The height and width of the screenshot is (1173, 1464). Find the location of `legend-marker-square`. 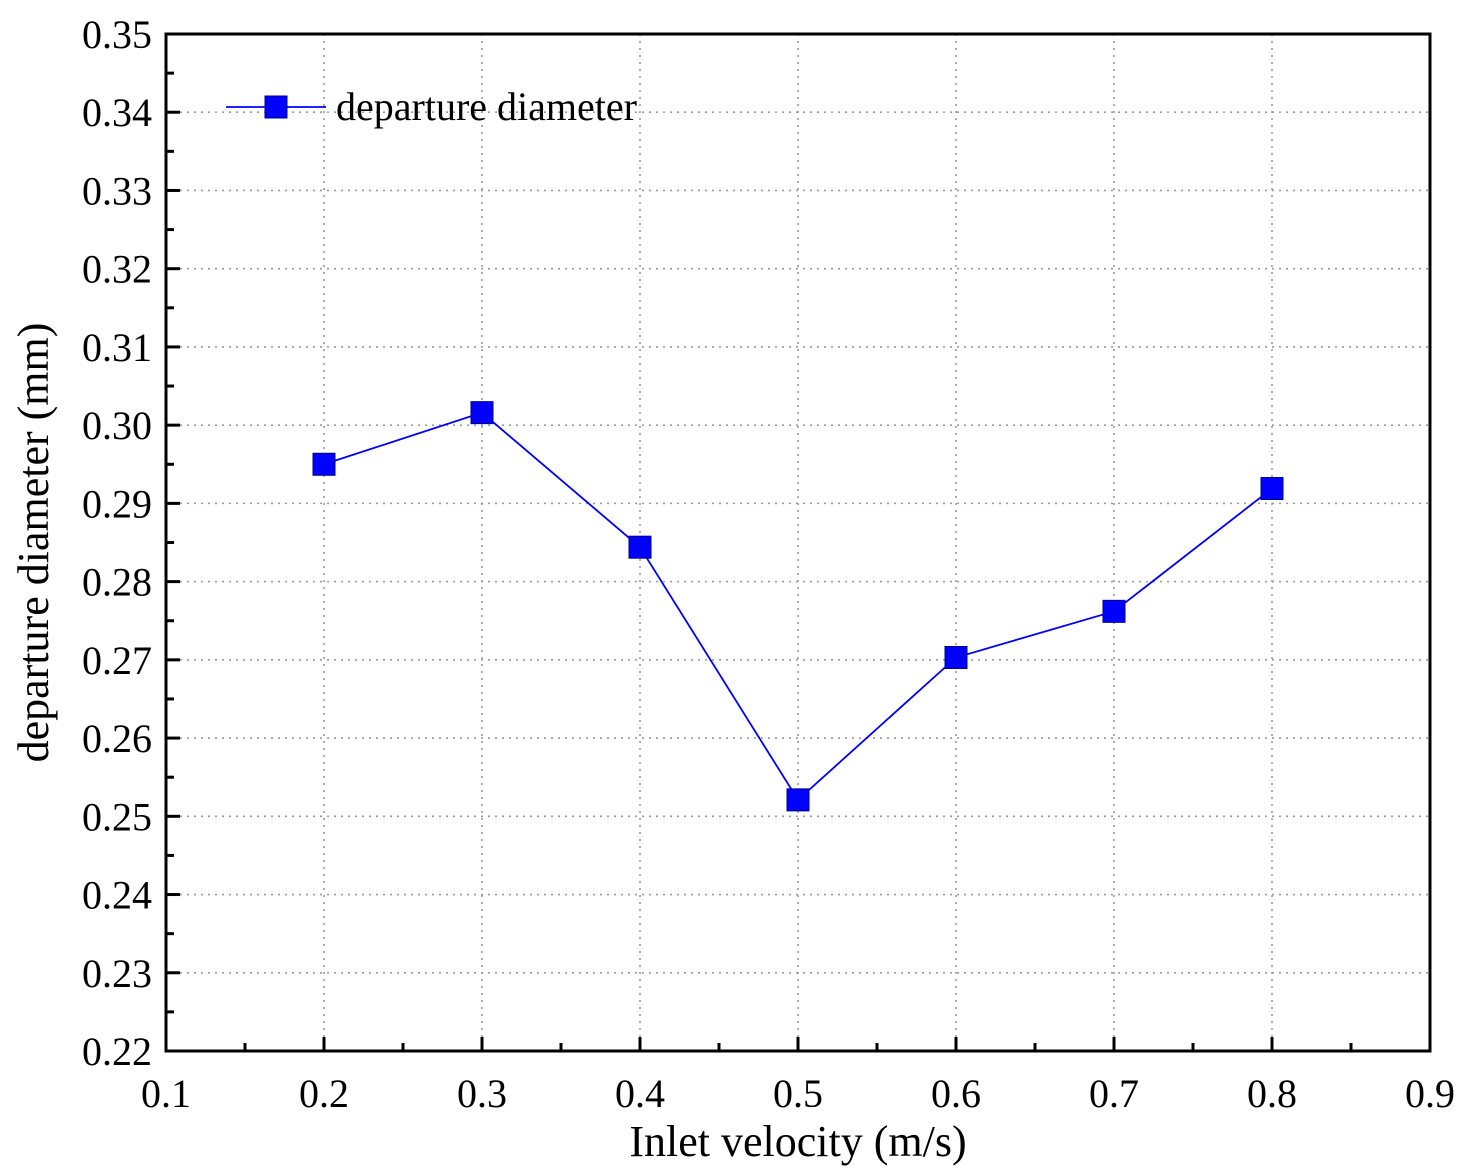

legend-marker-square is located at coordinates (276, 107).